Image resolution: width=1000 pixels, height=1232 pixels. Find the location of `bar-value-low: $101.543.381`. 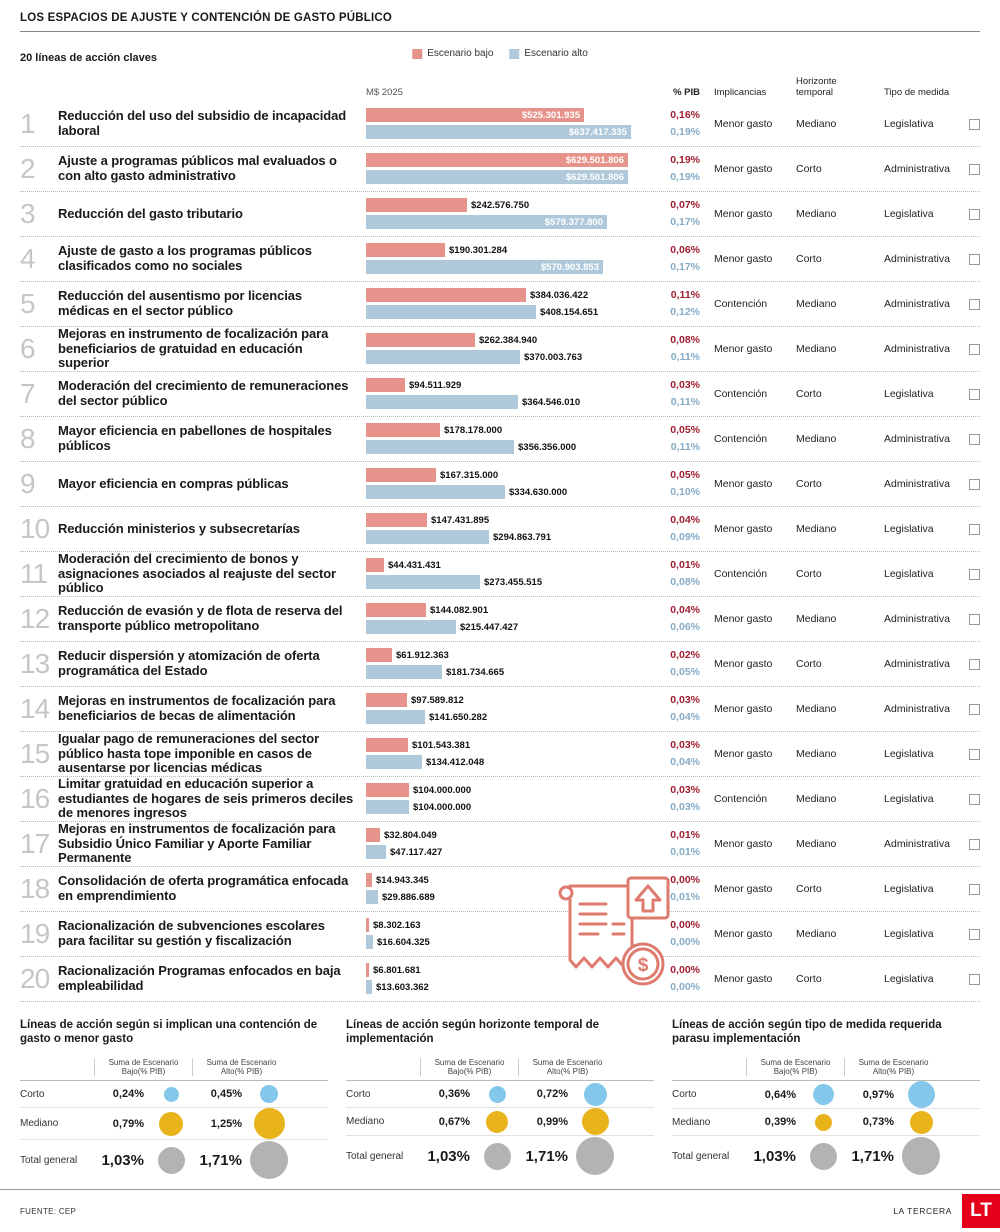

bar-value-low: $101.543.381 is located at coordinates (441, 746).